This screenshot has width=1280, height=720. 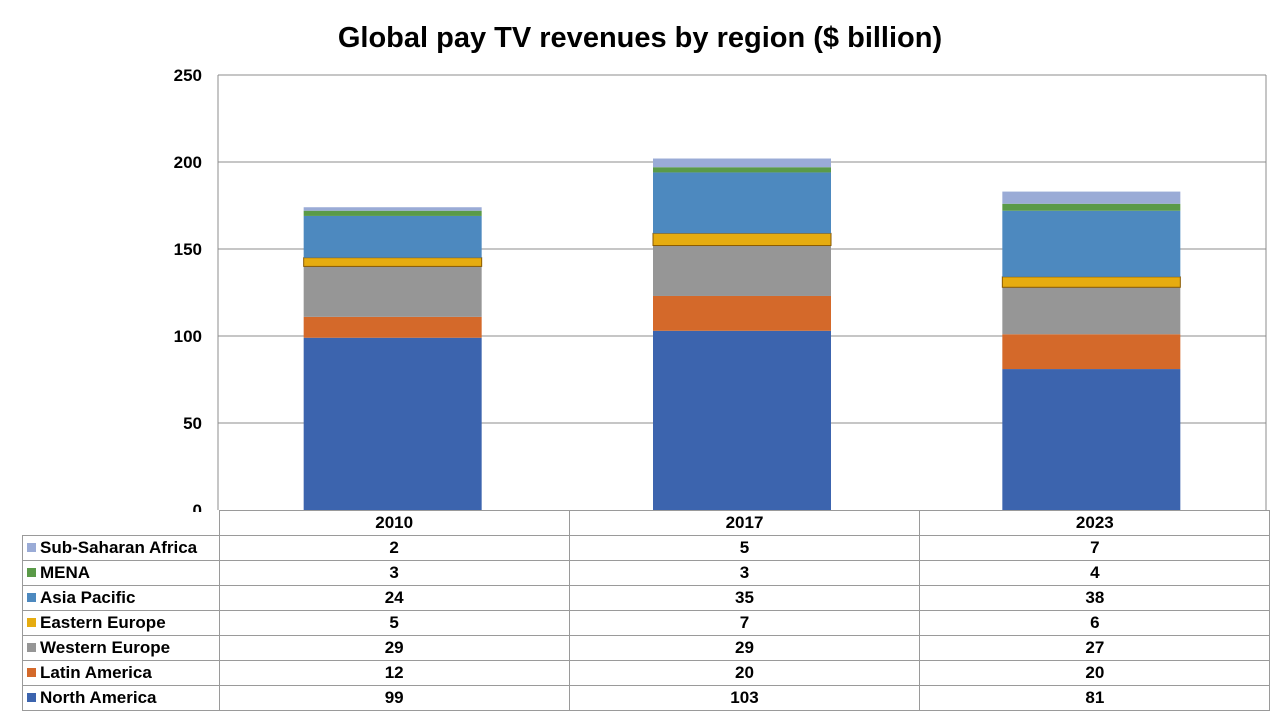 I want to click on y-tick-label: 200, so click(x=188, y=162).